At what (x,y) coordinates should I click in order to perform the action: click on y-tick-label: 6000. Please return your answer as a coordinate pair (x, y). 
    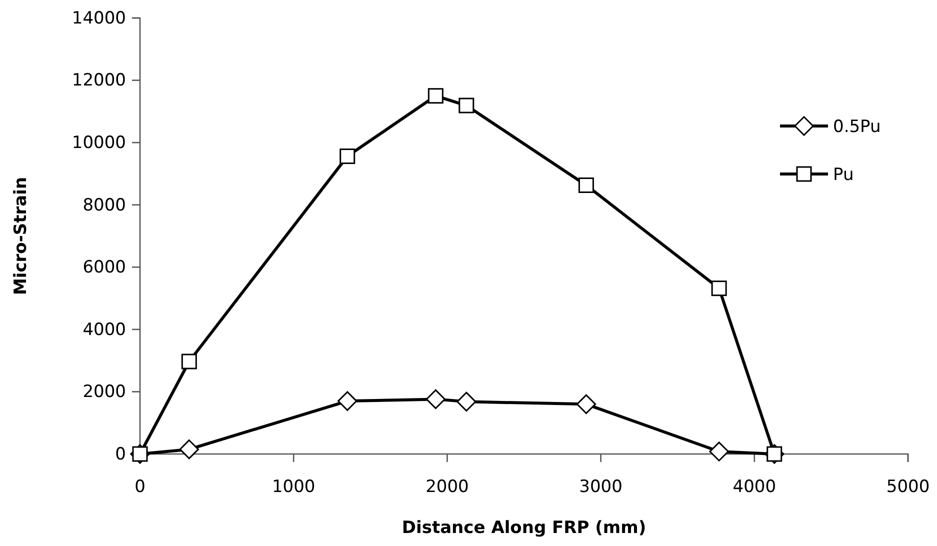
    Looking at the image, I should click on (104, 268).